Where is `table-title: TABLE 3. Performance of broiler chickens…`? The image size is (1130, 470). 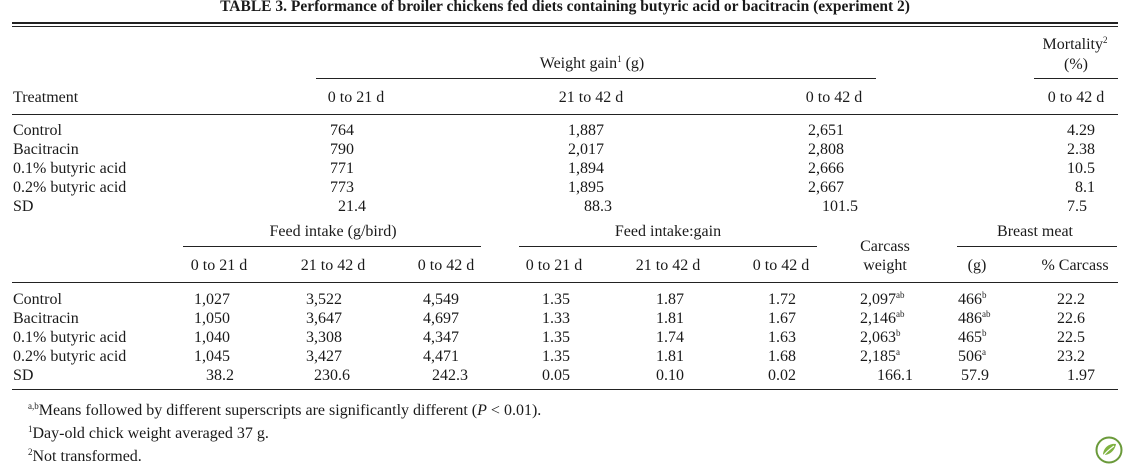
table-title: TABLE 3. Performance of broiler chickens… is located at coordinates (565, 7).